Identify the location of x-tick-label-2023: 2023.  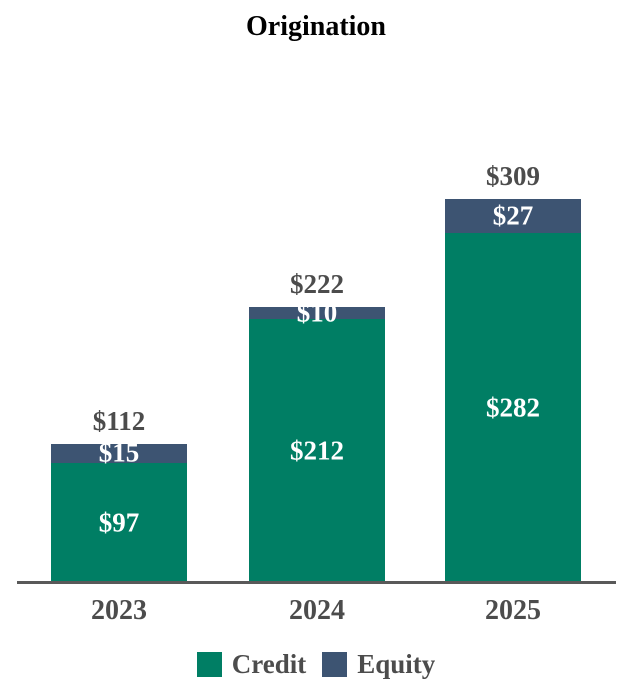
(119, 610).